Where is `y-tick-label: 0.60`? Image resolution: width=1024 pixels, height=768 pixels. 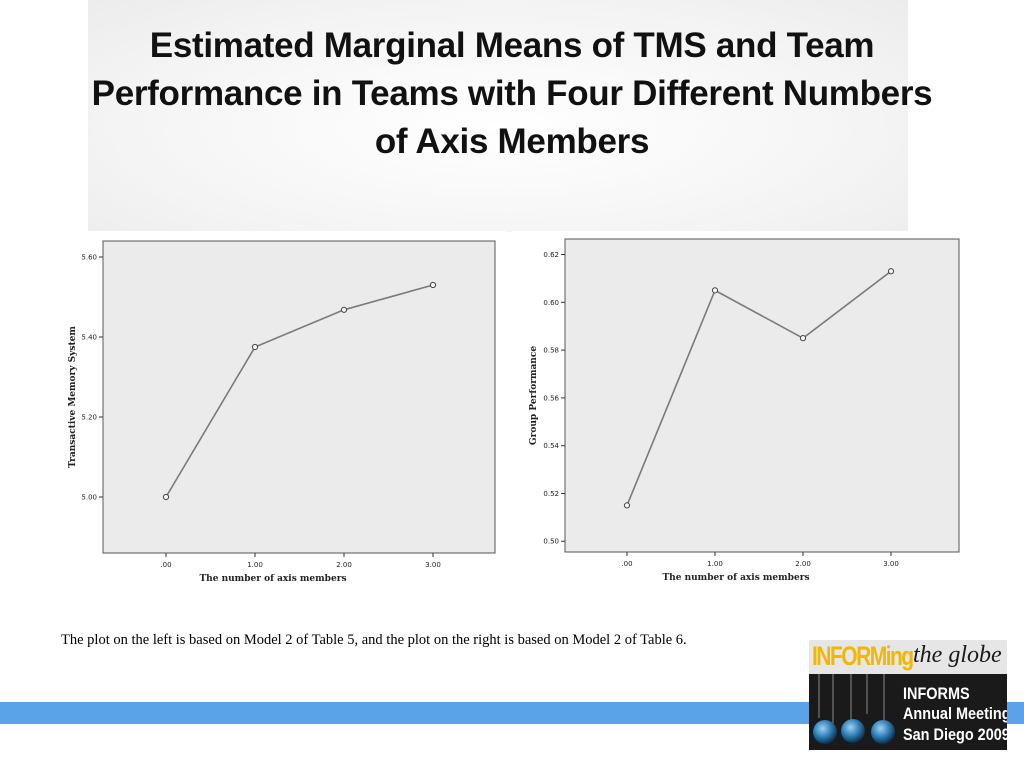 y-tick-label: 0.60 is located at coordinates (551, 303).